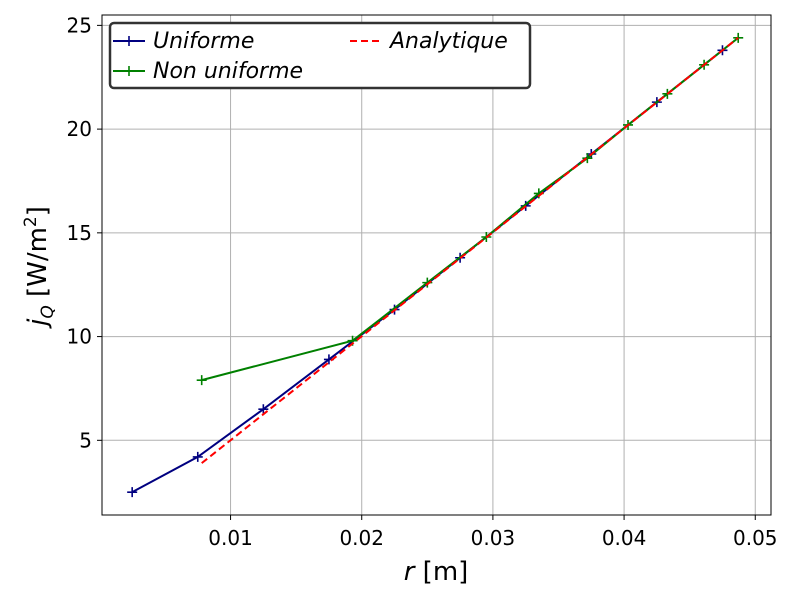  I want to click on legend-label: Uniforme, so click(203, 41).